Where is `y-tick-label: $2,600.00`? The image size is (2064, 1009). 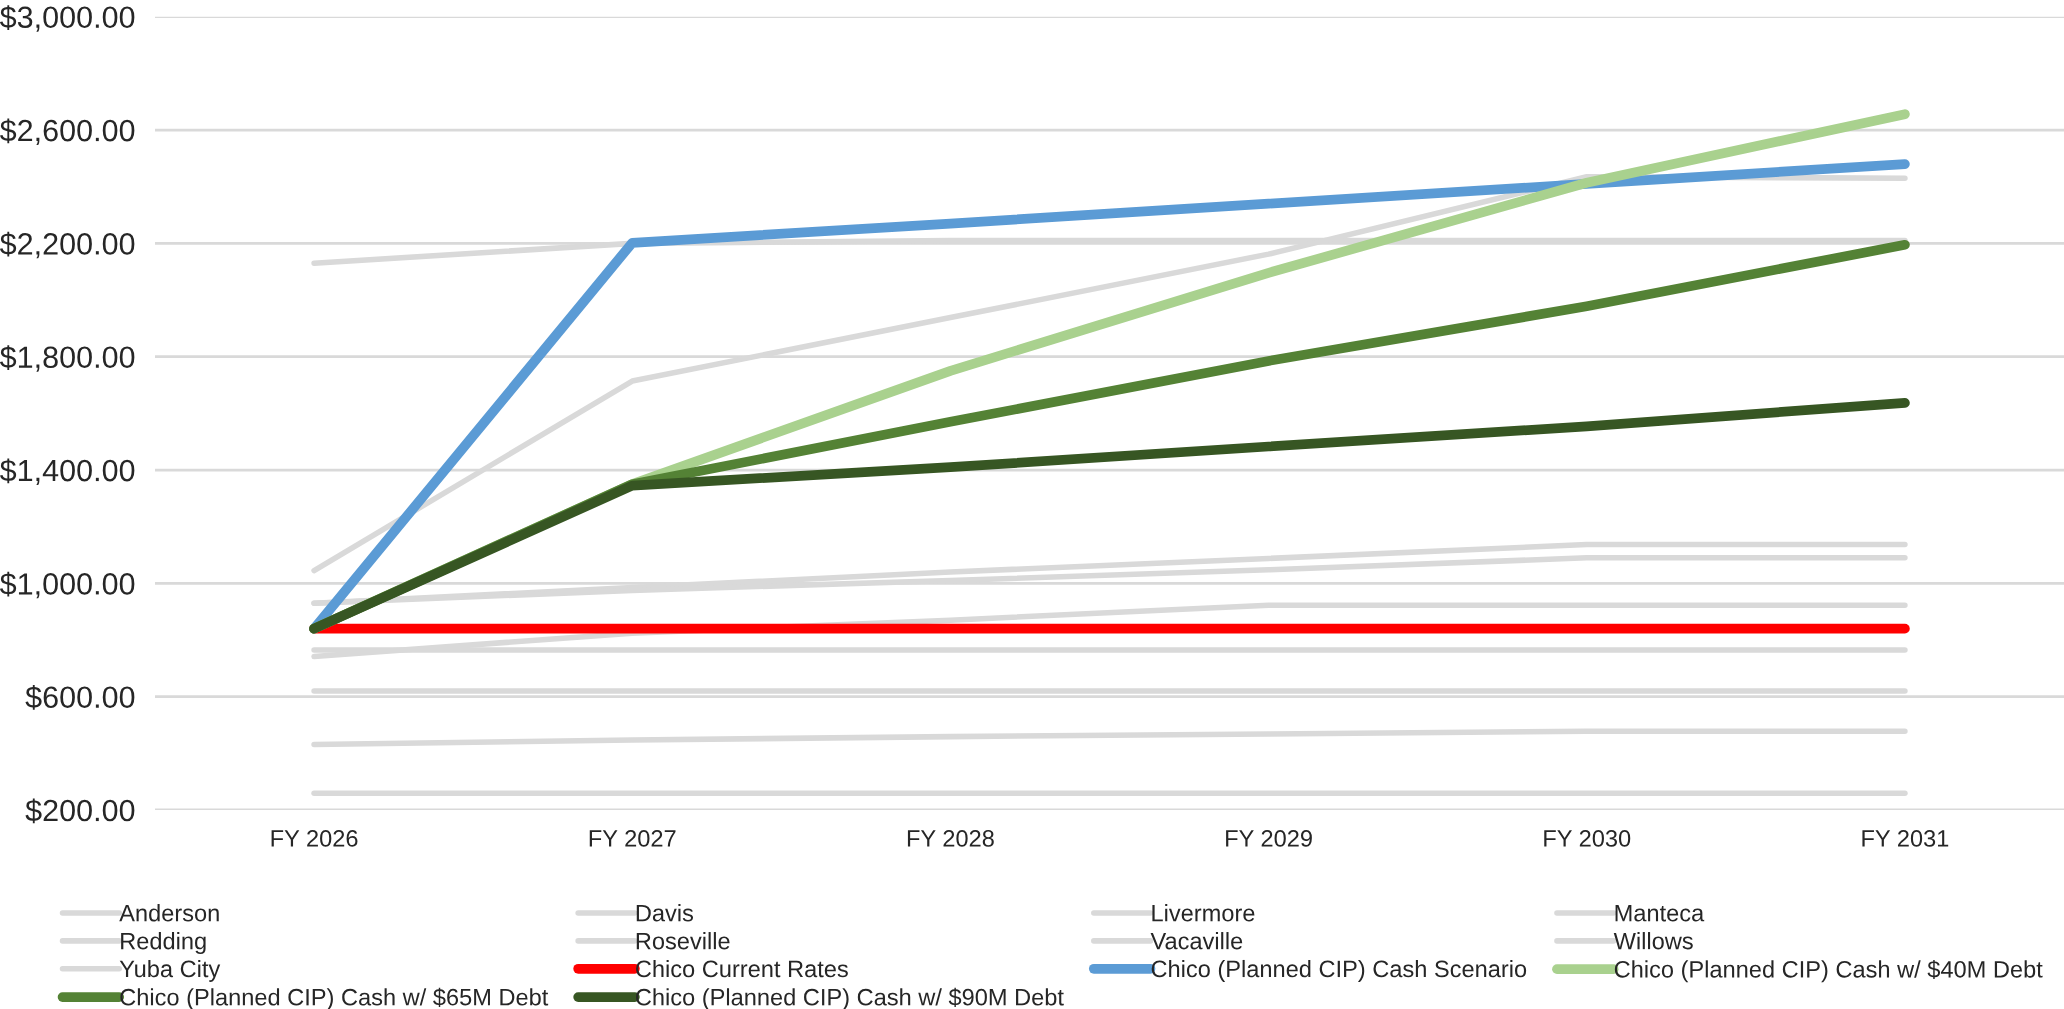
y-tick-label: $2,600.00 is located at coordinates (67, 132).